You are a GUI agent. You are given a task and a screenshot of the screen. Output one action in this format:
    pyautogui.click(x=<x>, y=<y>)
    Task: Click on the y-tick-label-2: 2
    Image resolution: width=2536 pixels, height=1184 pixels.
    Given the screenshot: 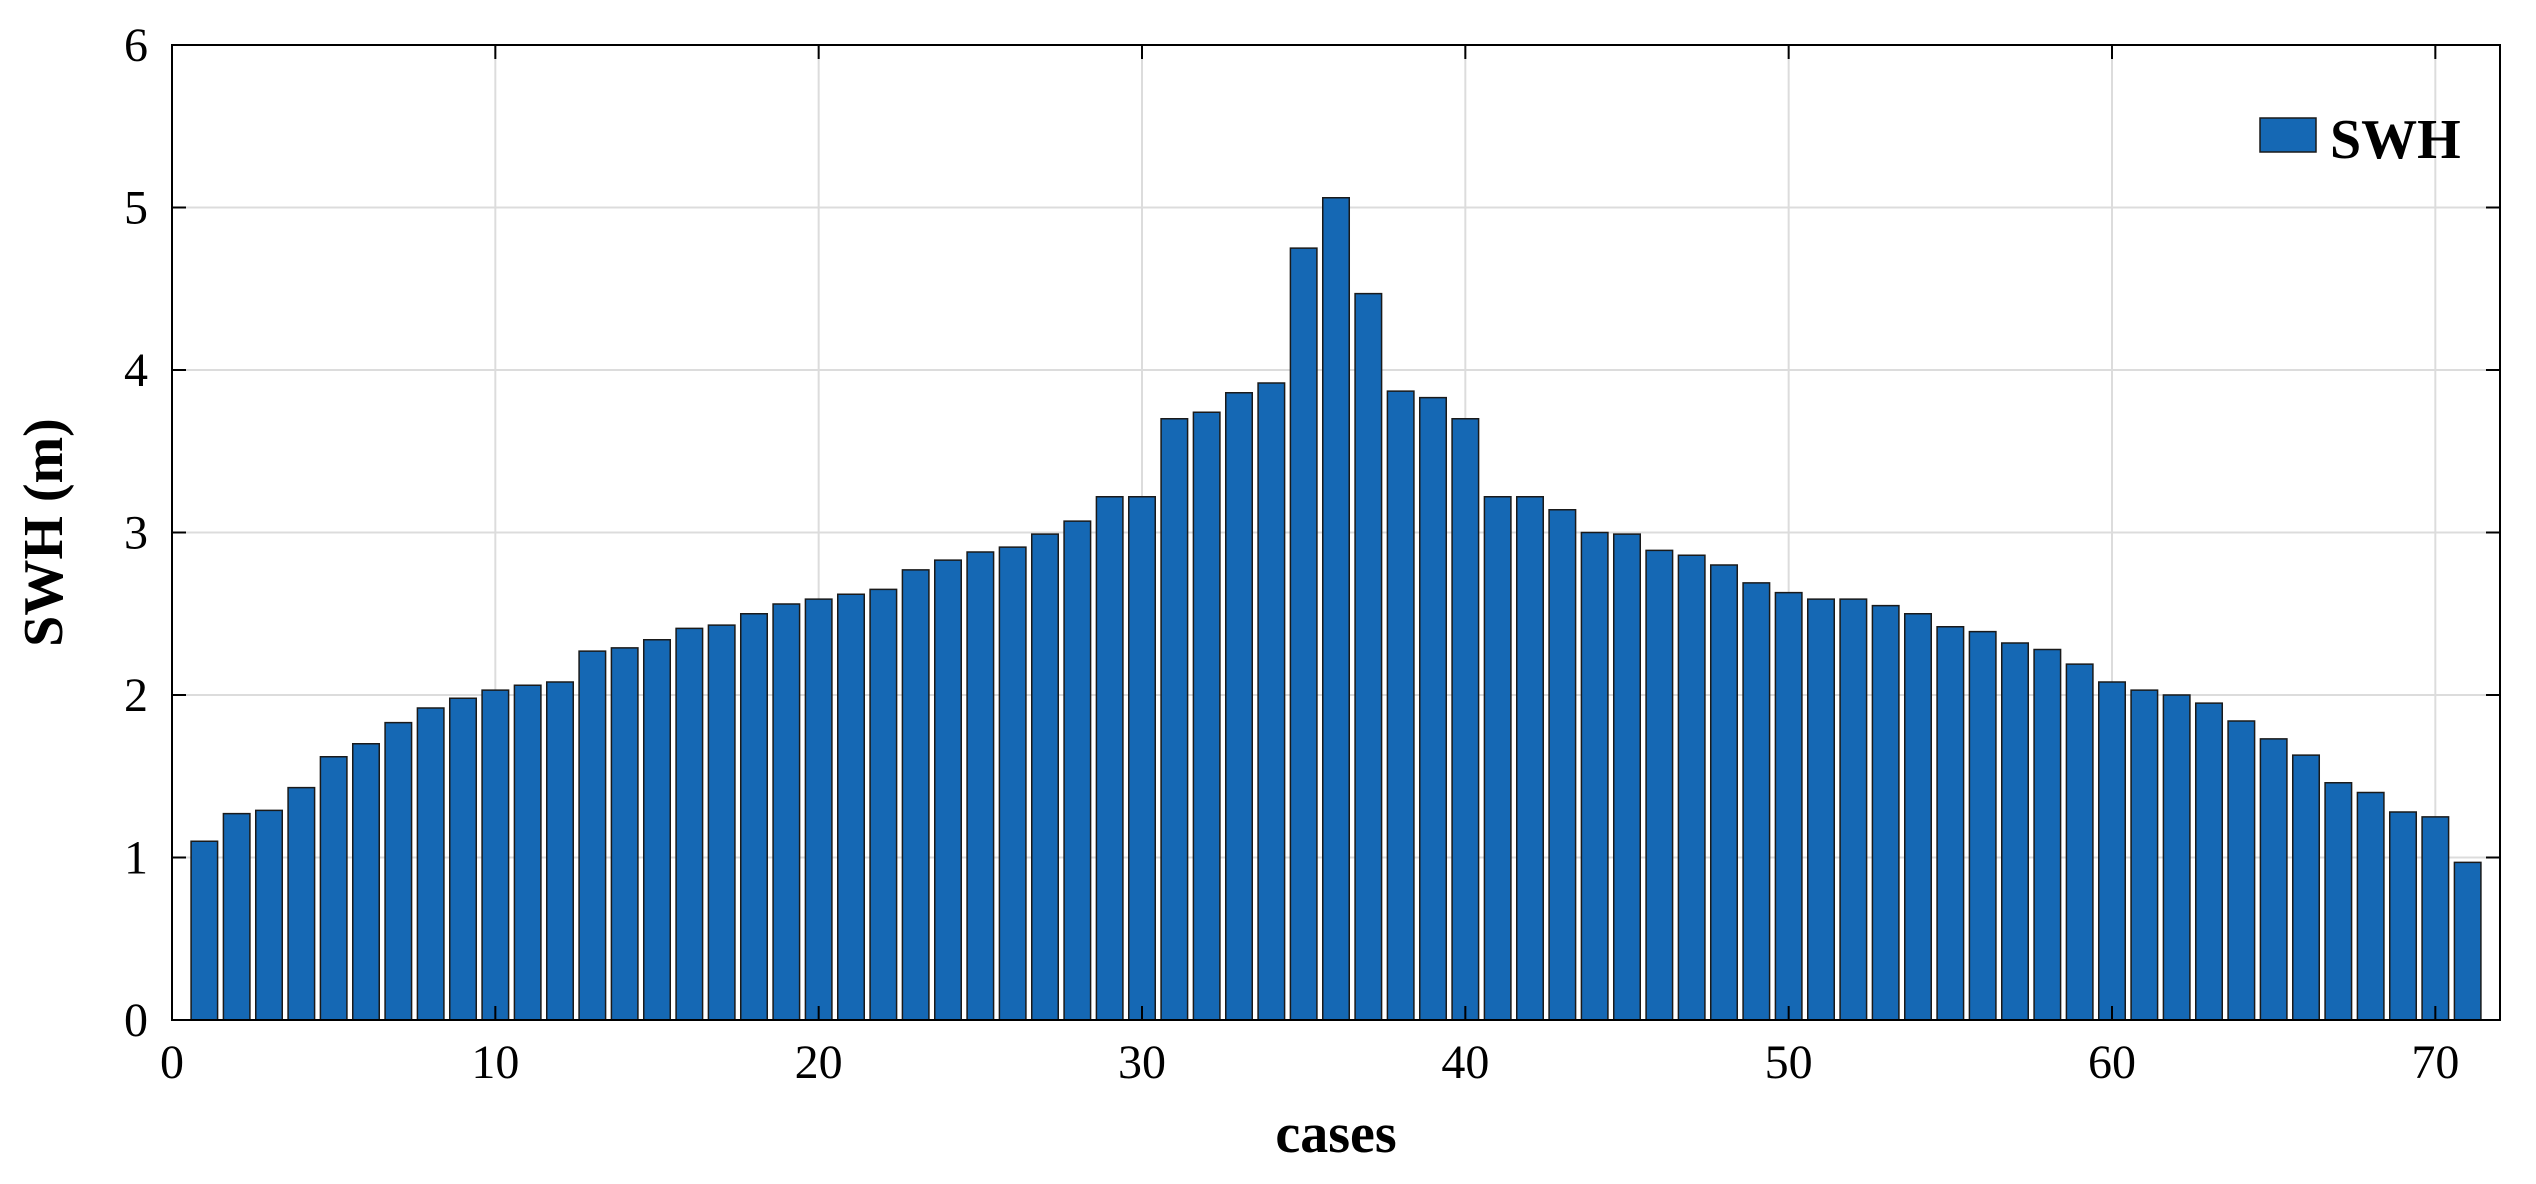 What is the action you would take?
    pyautogui.click(x=136, y=695)
    